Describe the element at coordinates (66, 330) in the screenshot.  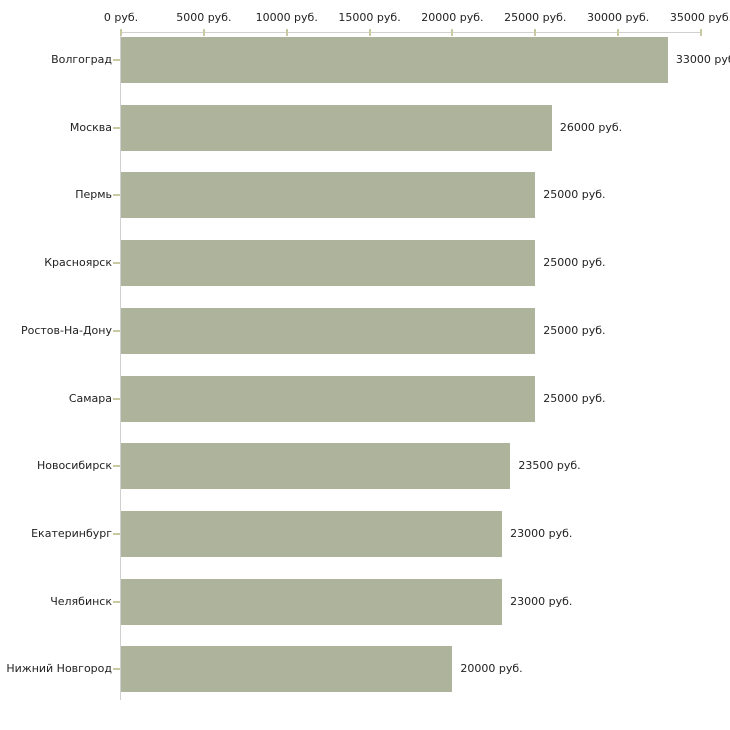
I see `category-label: Ростов-На-Дону` at that location.